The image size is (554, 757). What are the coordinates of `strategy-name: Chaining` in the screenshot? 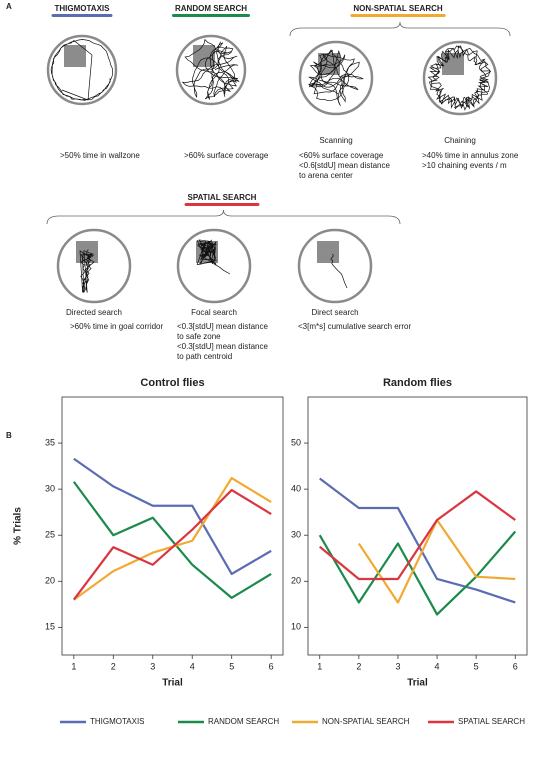 It's located at (460, 140).